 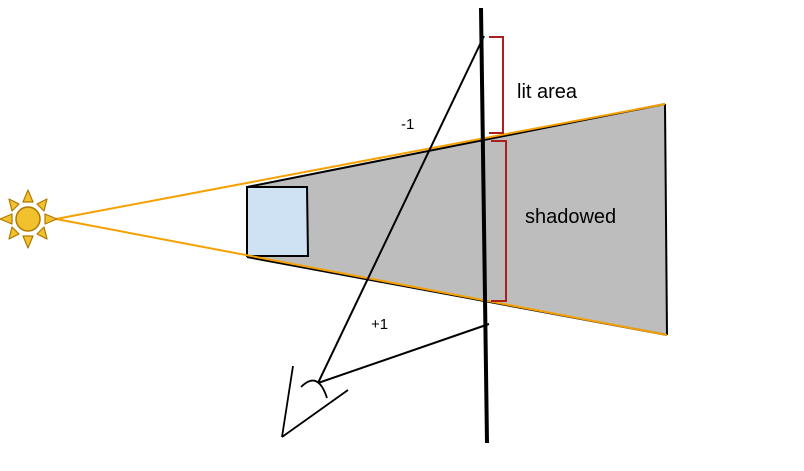 I want to click on shadow-volume-far-cap, so click(x=666, y=219).